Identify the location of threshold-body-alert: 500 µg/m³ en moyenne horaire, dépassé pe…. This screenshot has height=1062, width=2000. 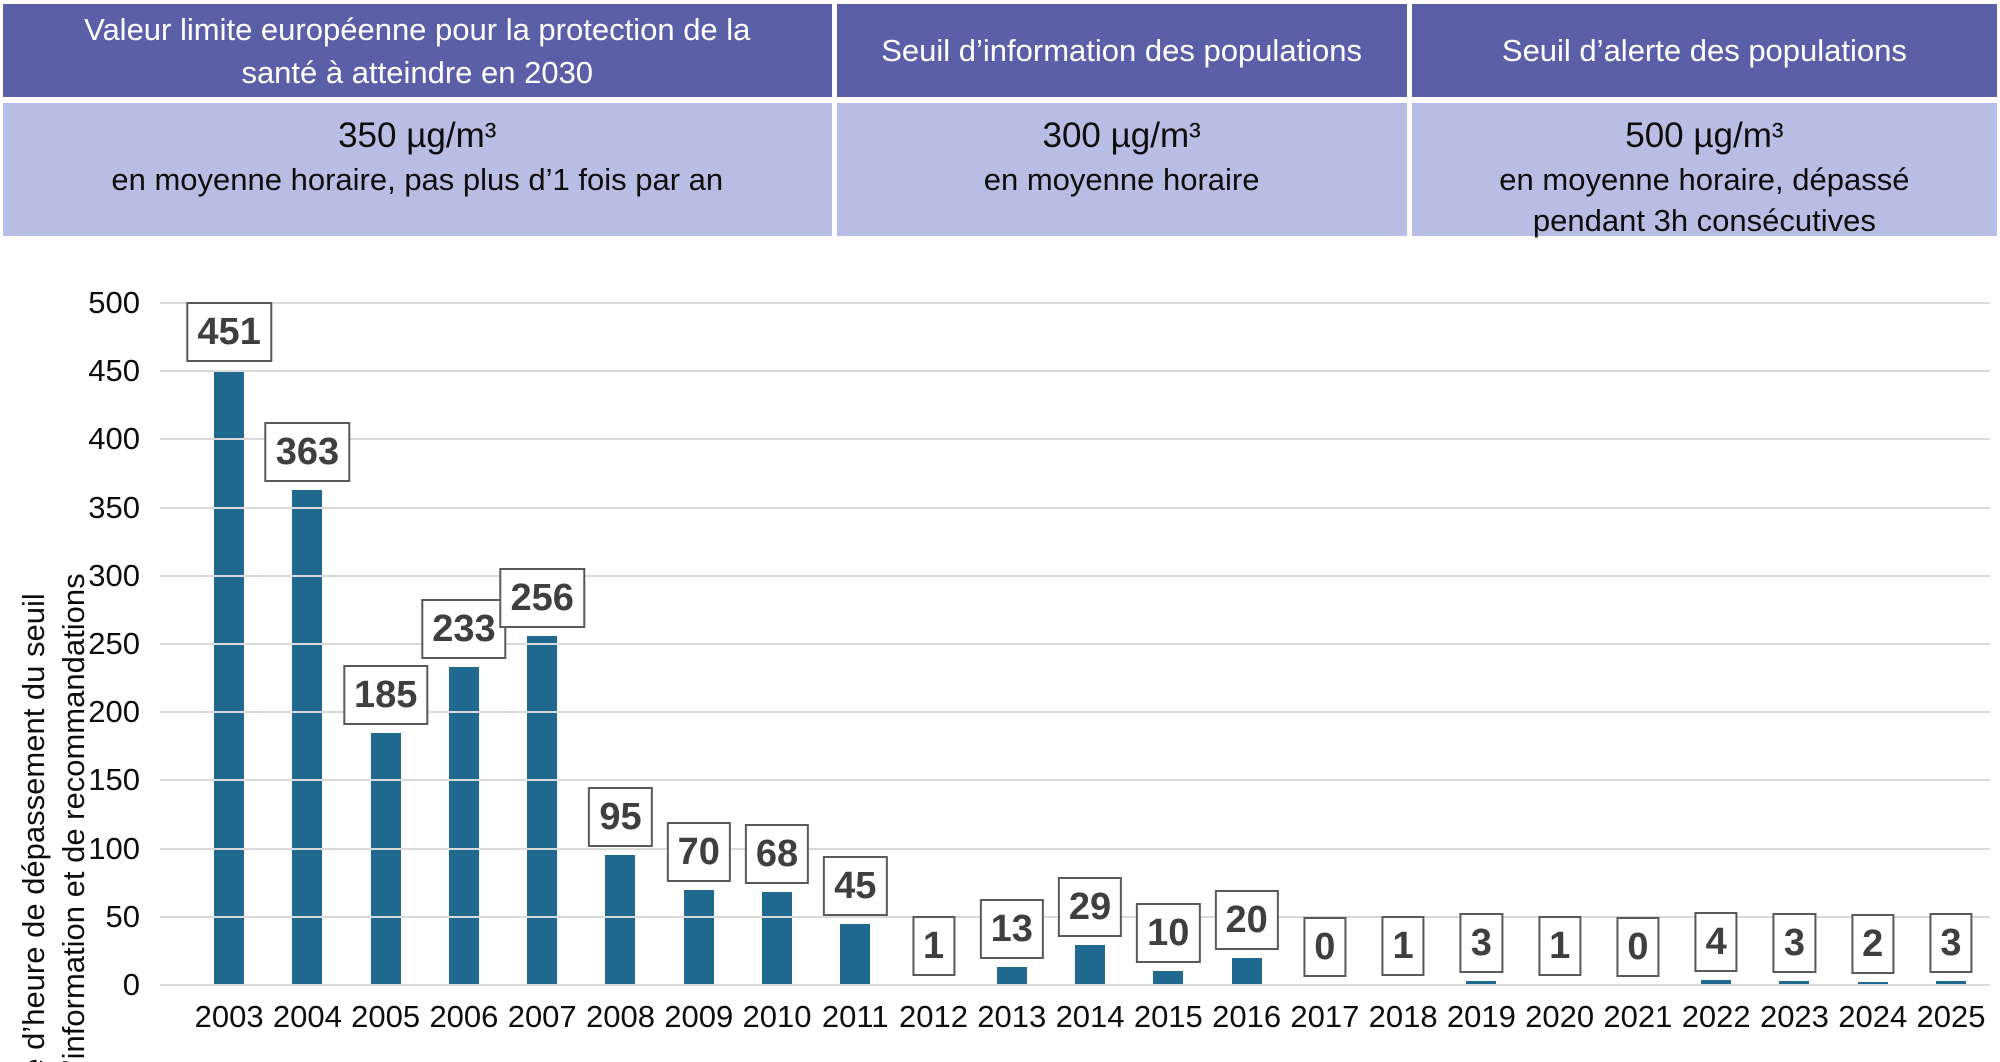
(1704, 170).